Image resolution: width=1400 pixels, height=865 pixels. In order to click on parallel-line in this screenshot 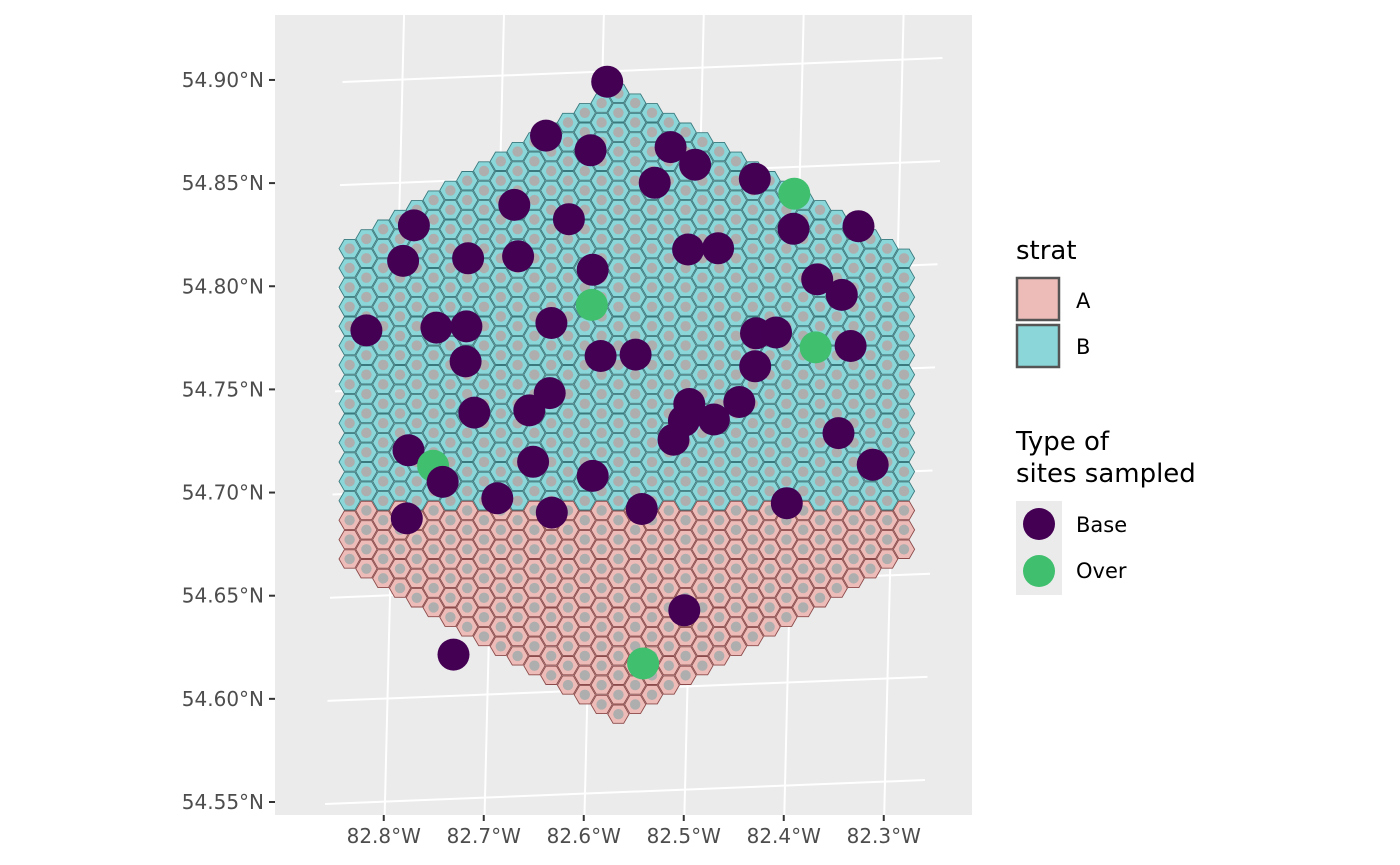, I will do `click(642, 69)`.